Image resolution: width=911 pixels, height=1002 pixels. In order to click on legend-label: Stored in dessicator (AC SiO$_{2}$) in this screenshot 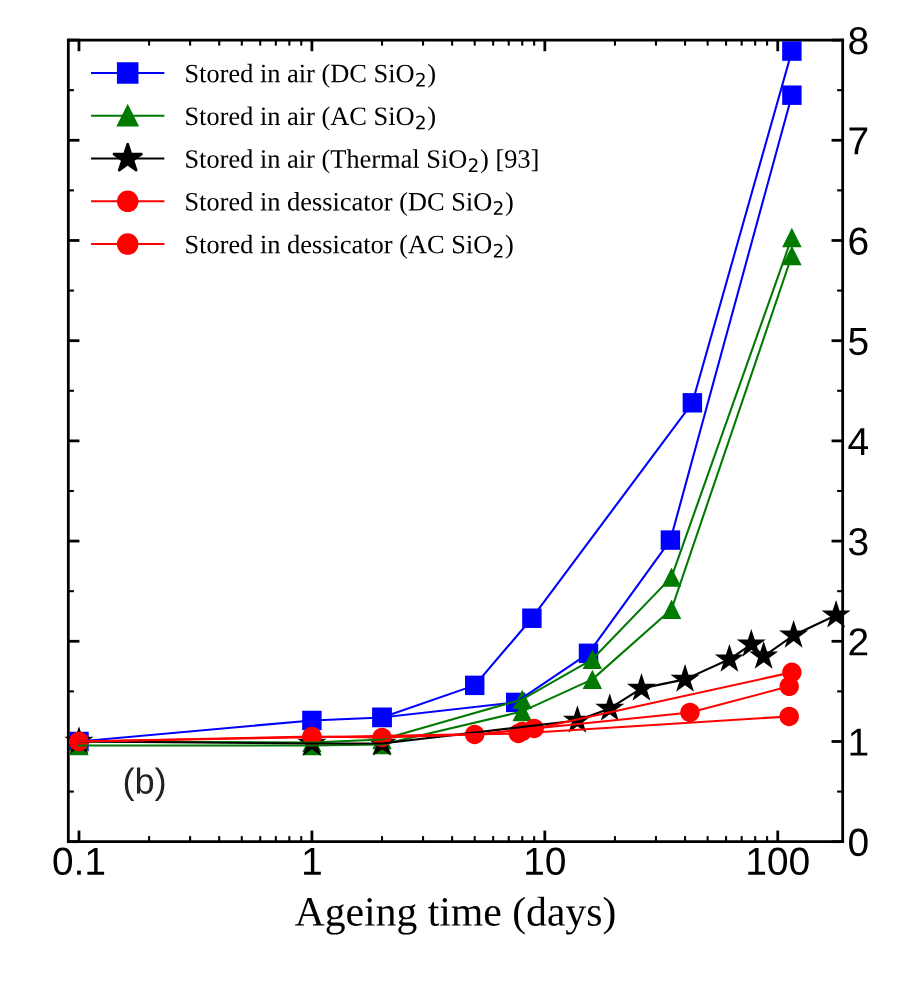, I will do `click(349, 246)`.